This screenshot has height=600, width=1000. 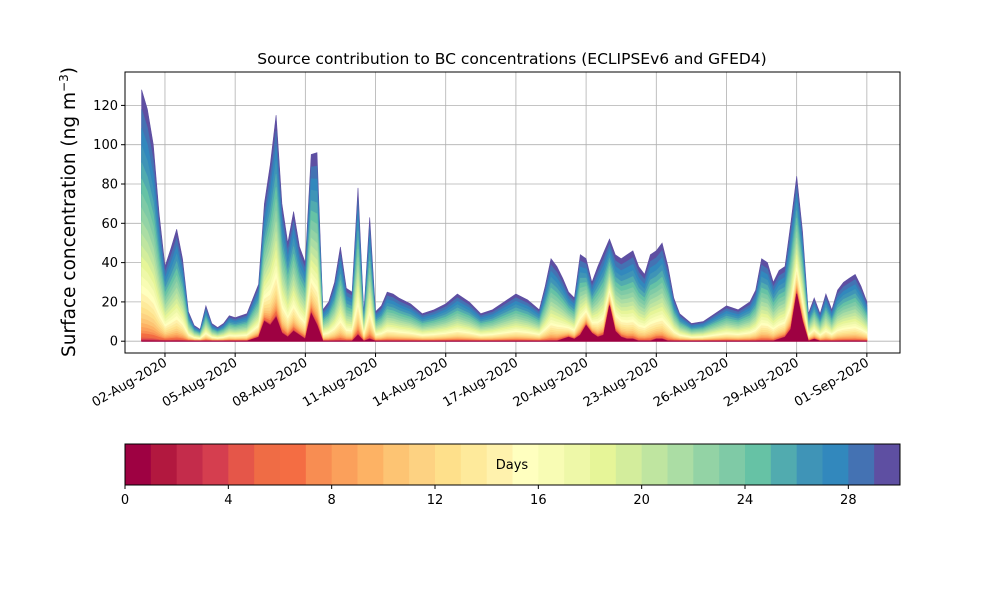 What do you see at coordinates (691, 382) in the screenshot?
I see `x-tick-label: 26-Aug-2020` at bounding box center [691, 382].